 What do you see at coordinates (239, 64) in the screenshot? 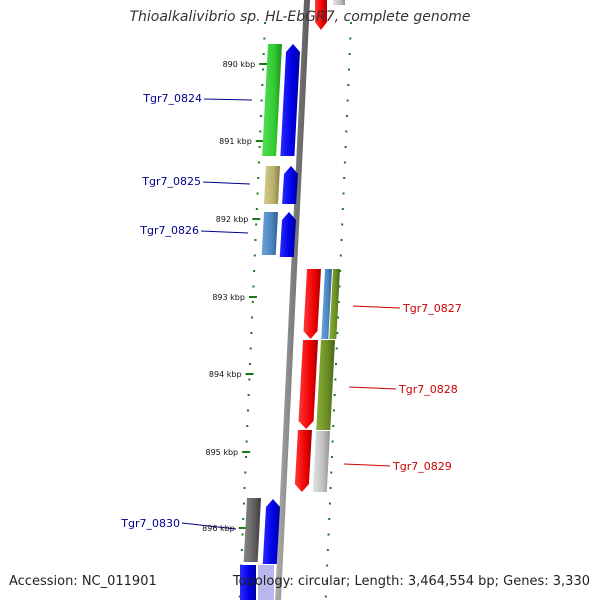
I see `kbp-label: 890 kbp` at bounding box center [239, 64].